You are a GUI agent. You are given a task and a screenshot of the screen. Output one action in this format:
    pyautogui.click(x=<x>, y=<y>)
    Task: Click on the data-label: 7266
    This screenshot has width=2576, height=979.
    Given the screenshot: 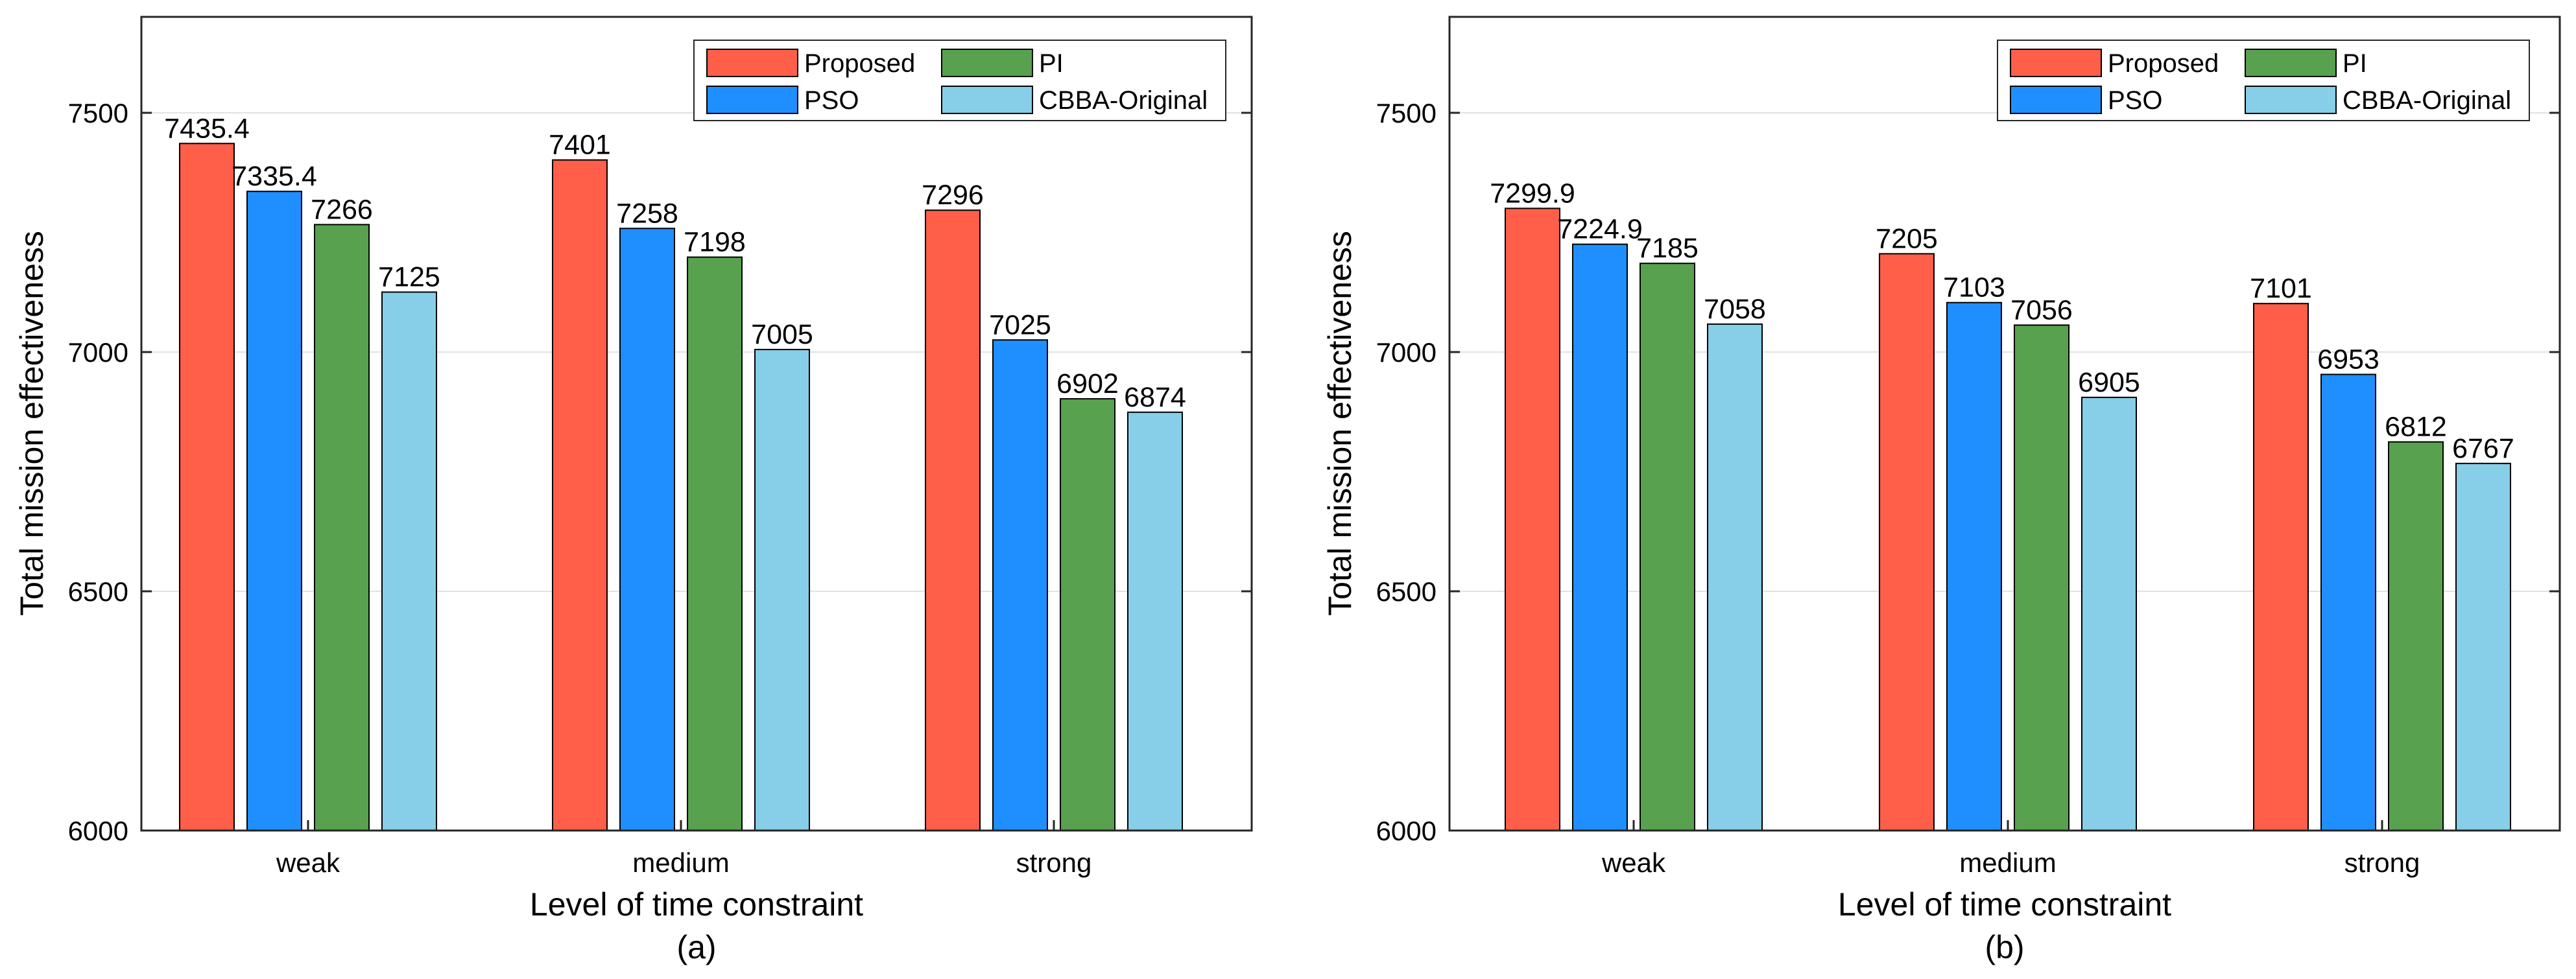 What is the action you would take?
    pyautogui.click(x=342, y=209)
    